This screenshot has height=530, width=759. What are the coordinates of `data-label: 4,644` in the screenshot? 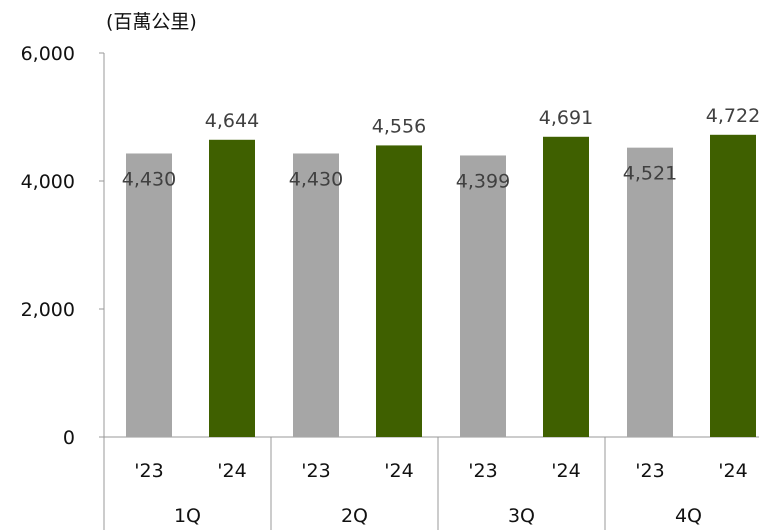 It's located at (232, 121).